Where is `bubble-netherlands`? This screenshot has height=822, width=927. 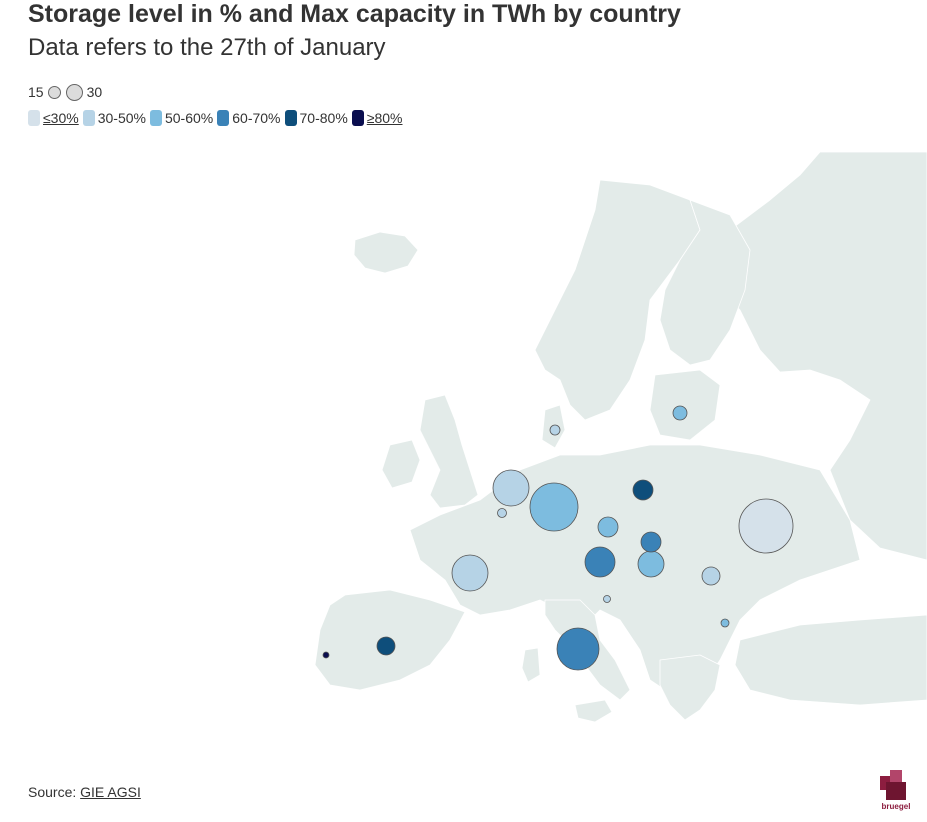 bubble-netherlands is located at coordinates (511, 488).